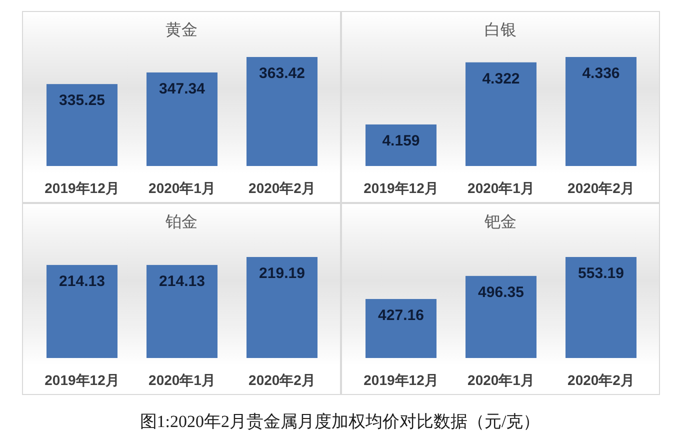 The image size is (680, 446). I want to click on caption: 图1:2020年2月贵金属月度加权均价对比数据（元/克）, so click(340, 421).